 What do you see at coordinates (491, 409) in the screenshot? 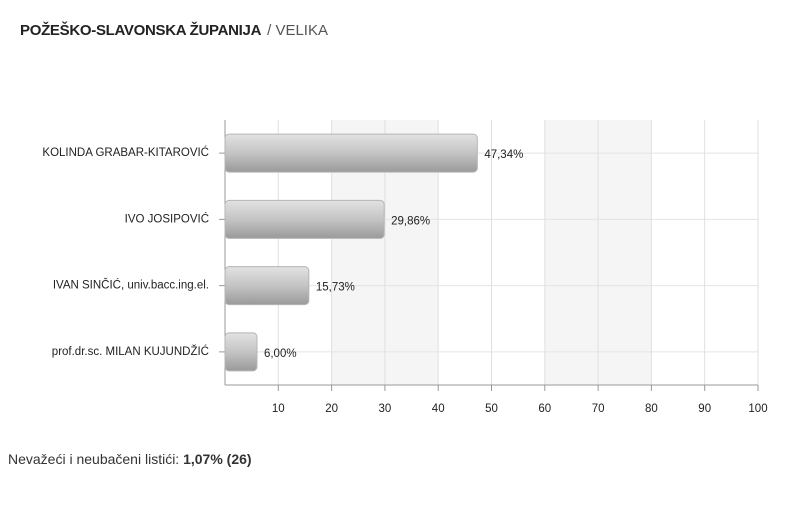
I see `x-tick-label: 50` at bounding box center [491, 409].